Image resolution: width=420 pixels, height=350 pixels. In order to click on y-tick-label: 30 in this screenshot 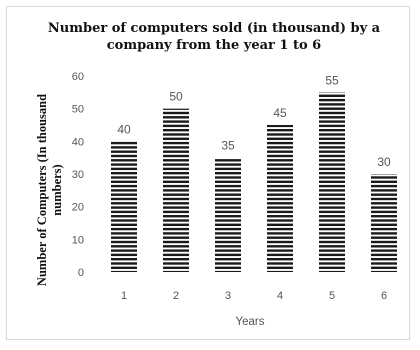, I will do `click(78, 175)`.